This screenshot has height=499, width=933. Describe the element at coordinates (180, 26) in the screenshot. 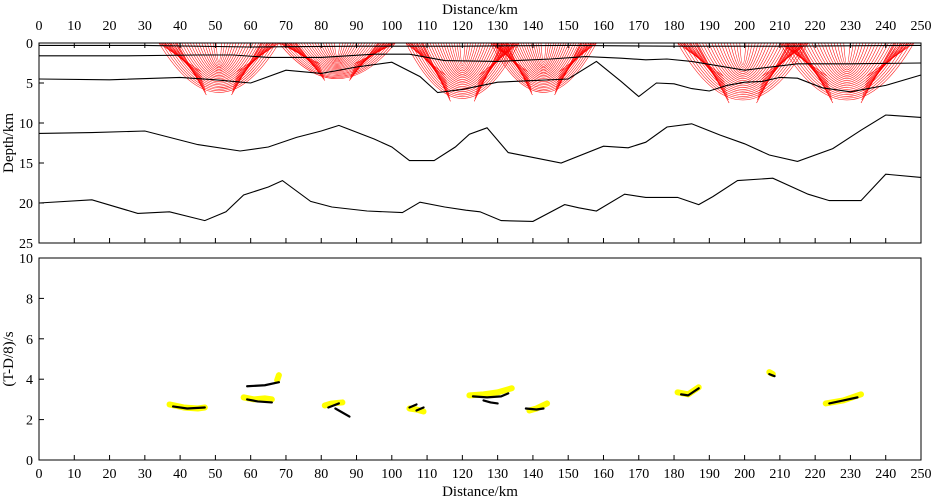

I see `top-x-tick-label: 40` at that location.